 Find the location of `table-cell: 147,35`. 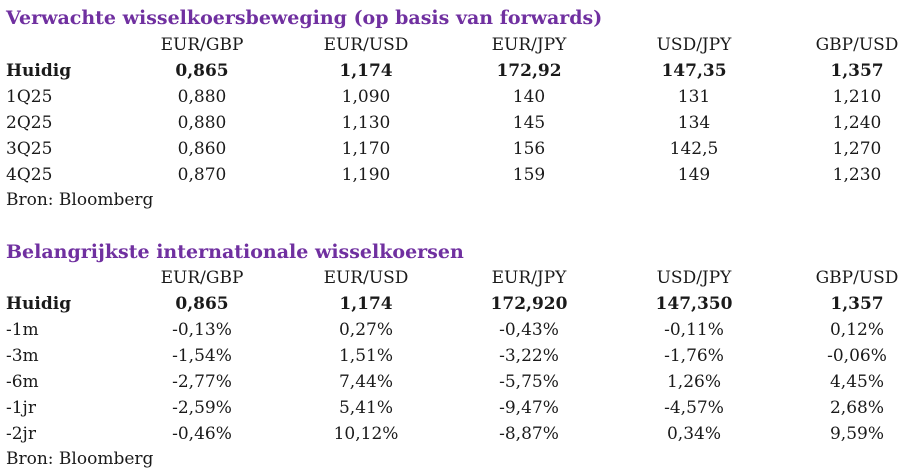

table-cell: 147,35 is located at coordinates (694, 71).